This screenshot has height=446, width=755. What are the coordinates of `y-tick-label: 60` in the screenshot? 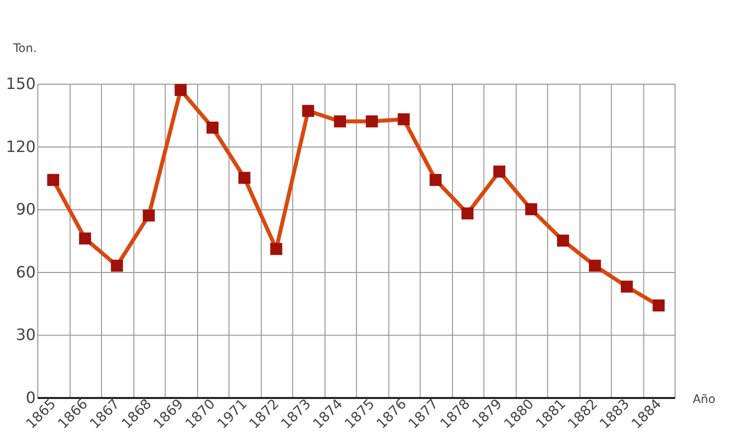 It's located at (26, 272).